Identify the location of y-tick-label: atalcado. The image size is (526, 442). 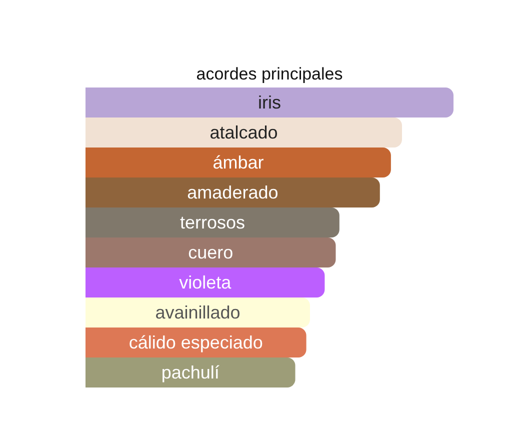
(244, 132).